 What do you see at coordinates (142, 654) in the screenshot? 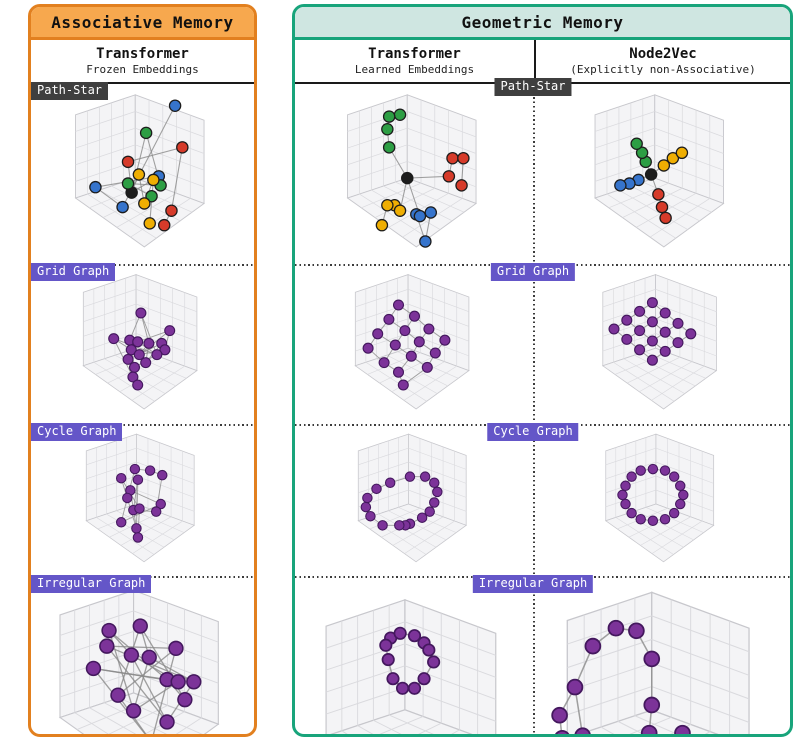
I see `row-irregular-graph: Irregular Graph` at bounding box center [142, 654].